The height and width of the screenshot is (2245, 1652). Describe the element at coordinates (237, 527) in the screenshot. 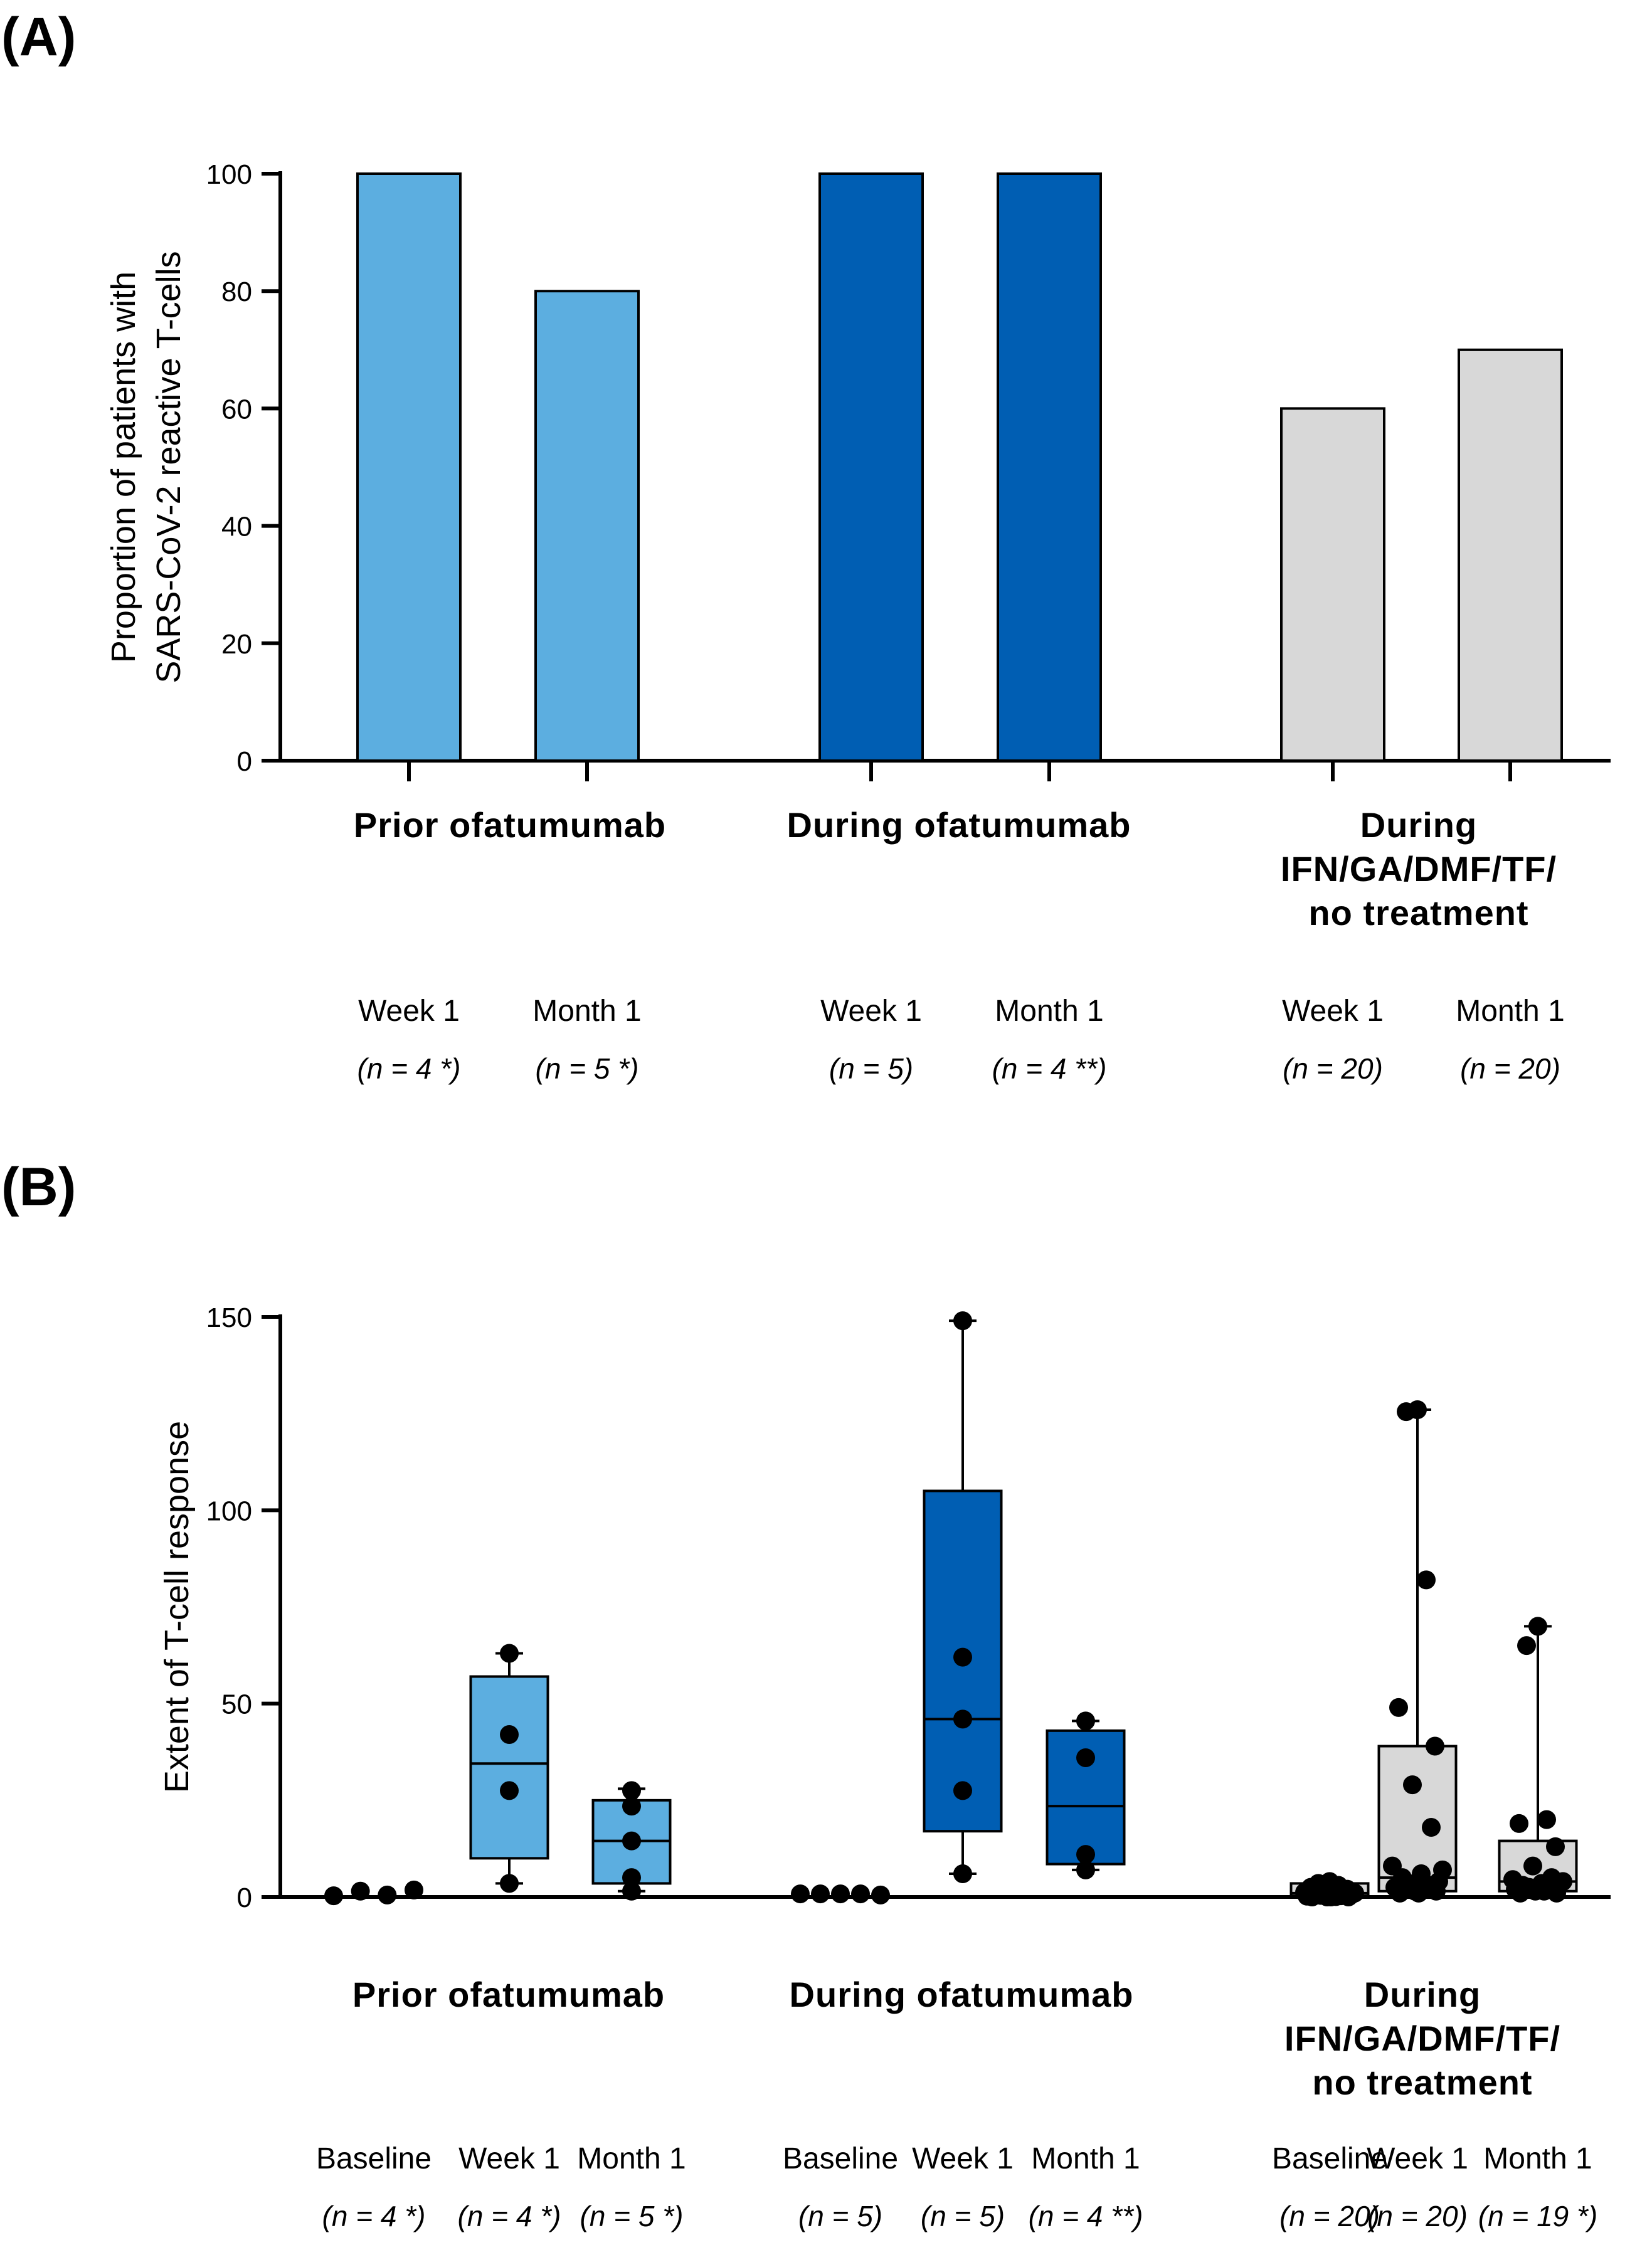

I see `y-tick-label: 40` at that location.